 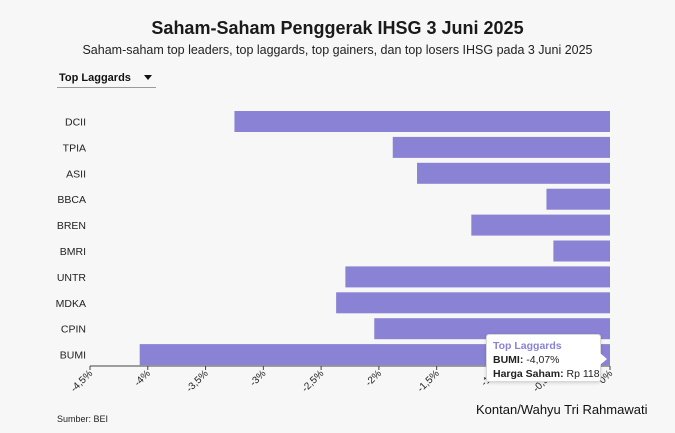 I want to click on x-tick-label: -2,5%, so click(x=313, y=381).